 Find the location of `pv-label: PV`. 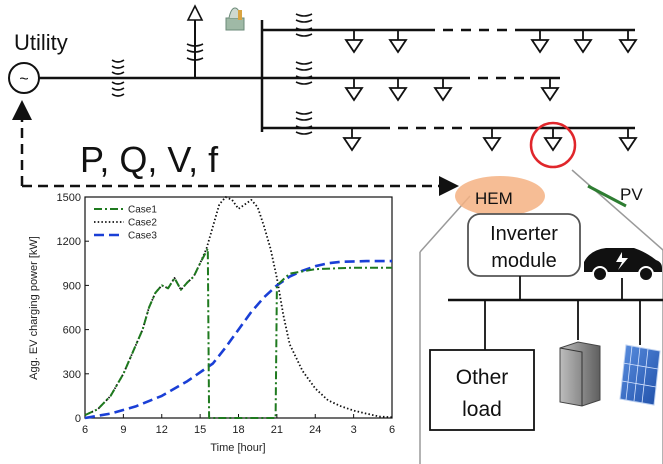

pv-label: PV is located at coordinates (631, 194).